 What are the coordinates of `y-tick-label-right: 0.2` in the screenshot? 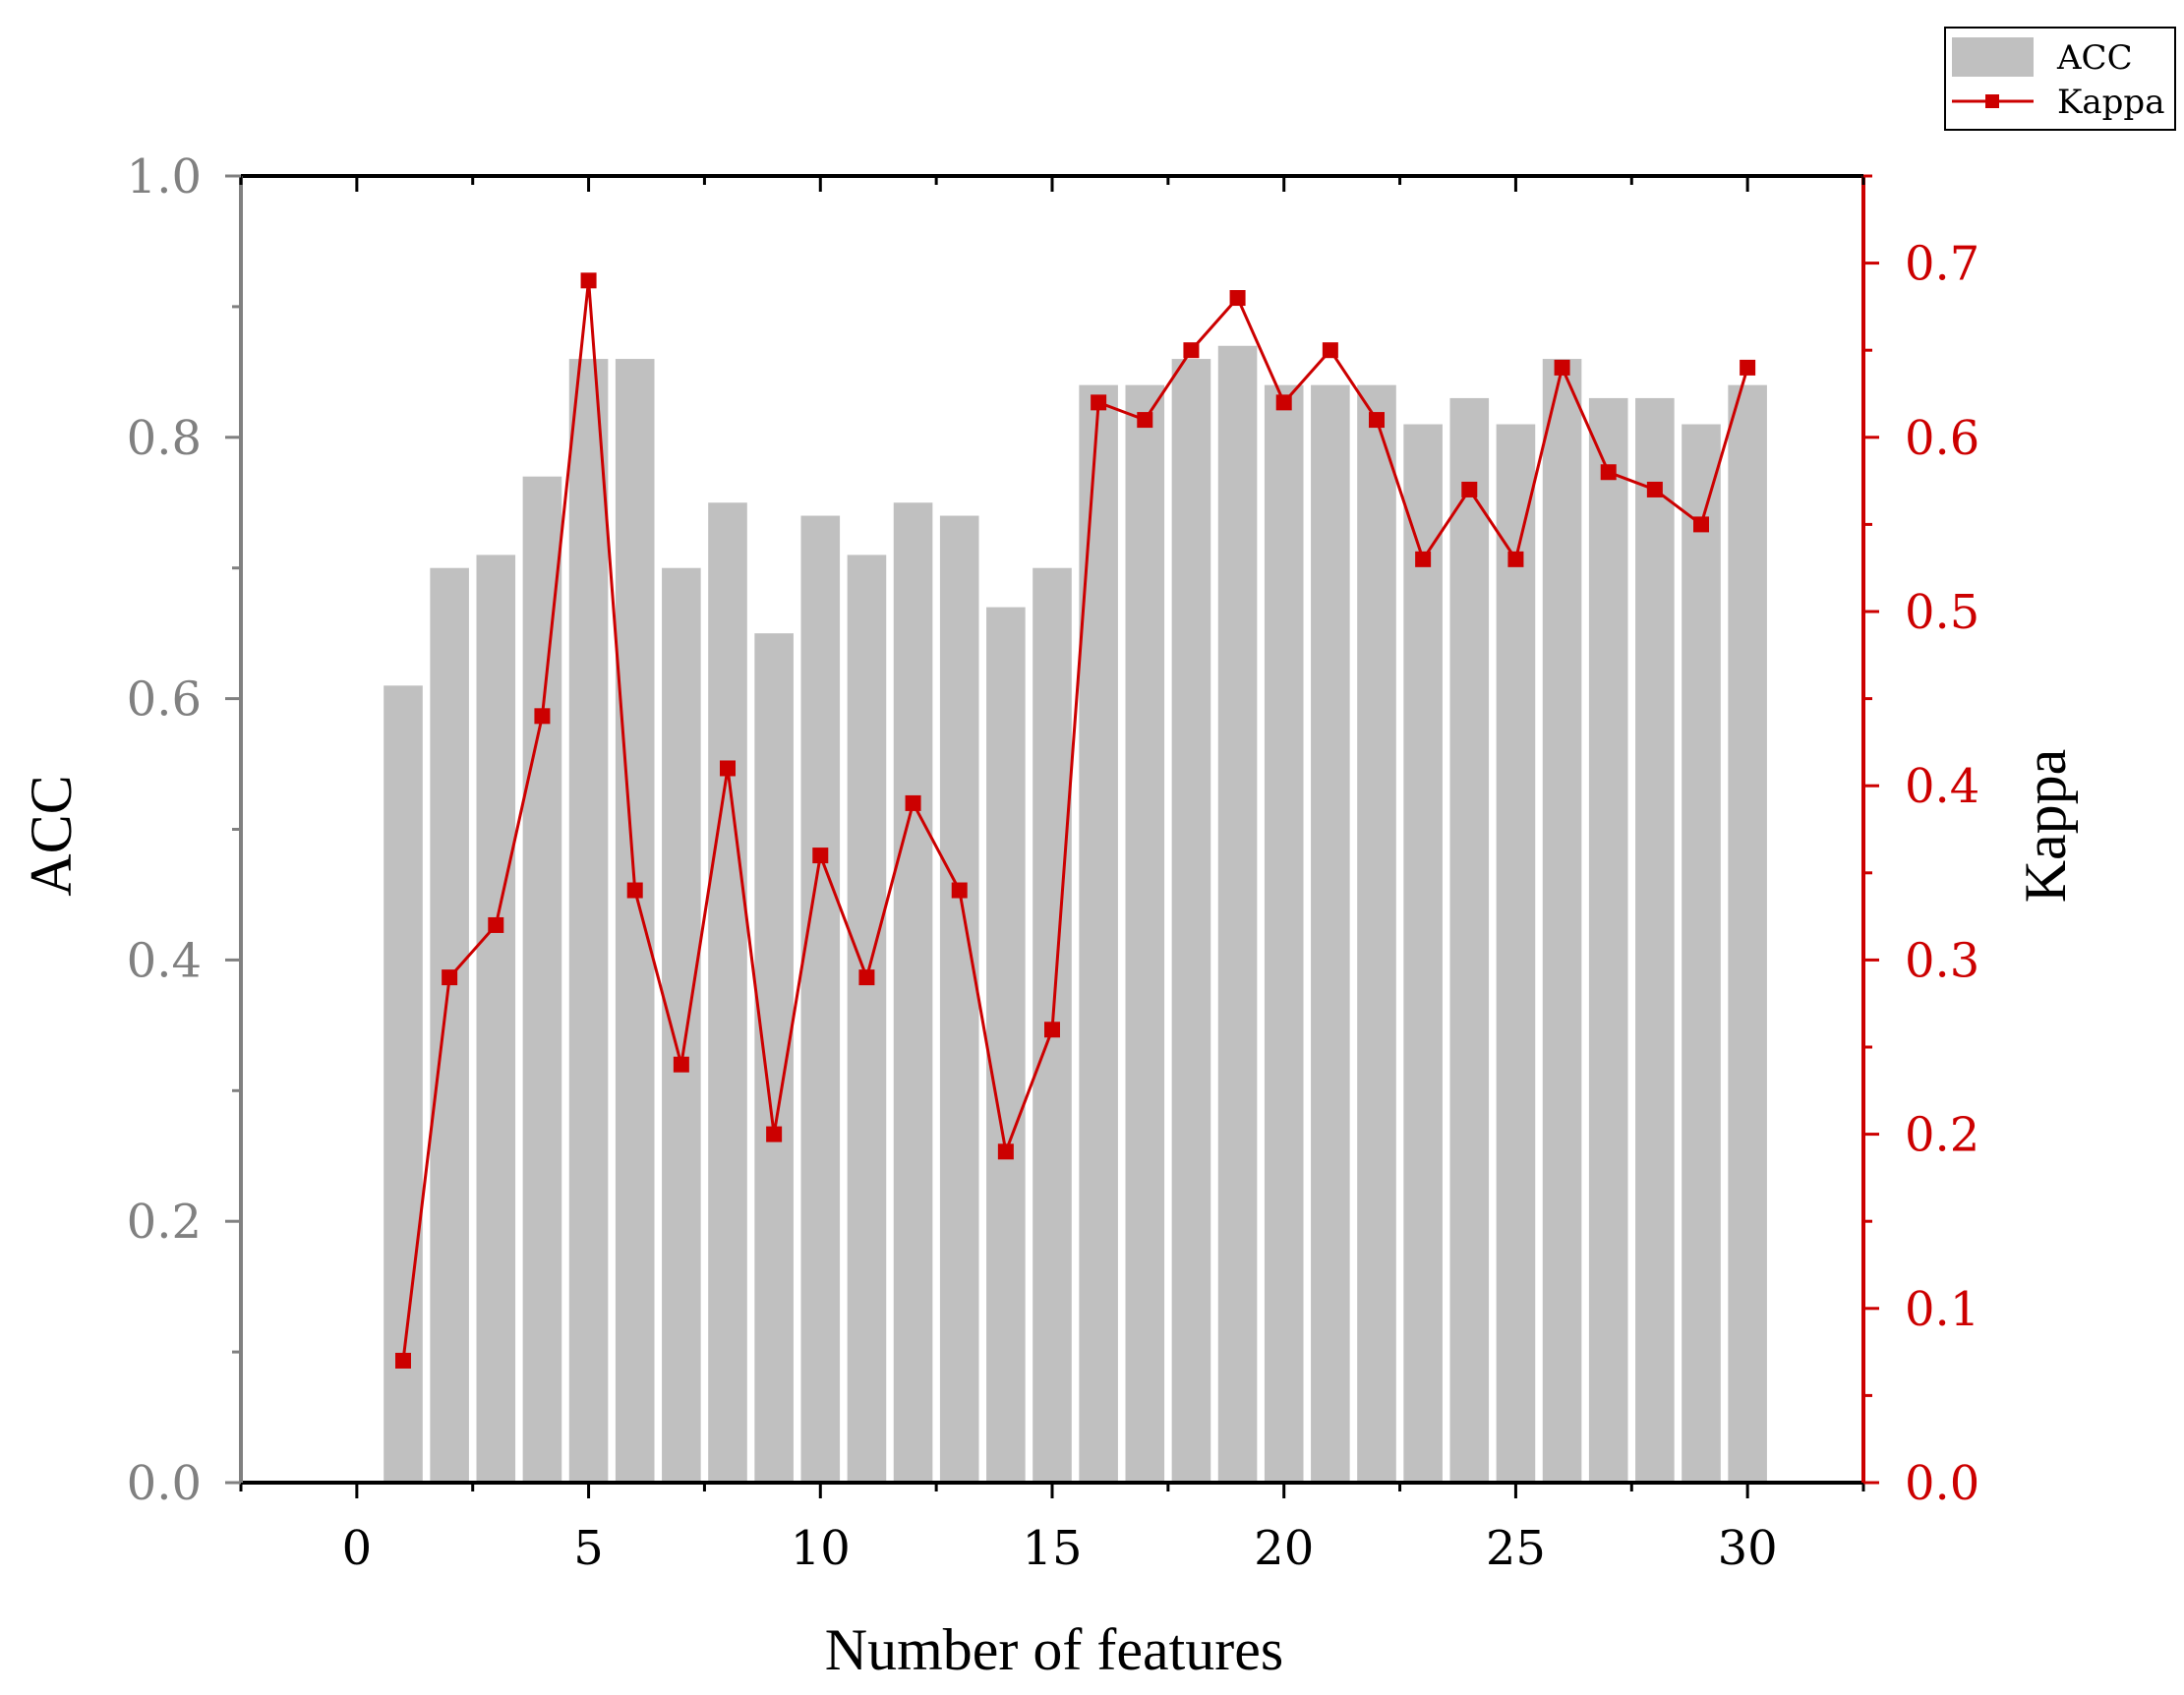 It's located at (1942, 1135).